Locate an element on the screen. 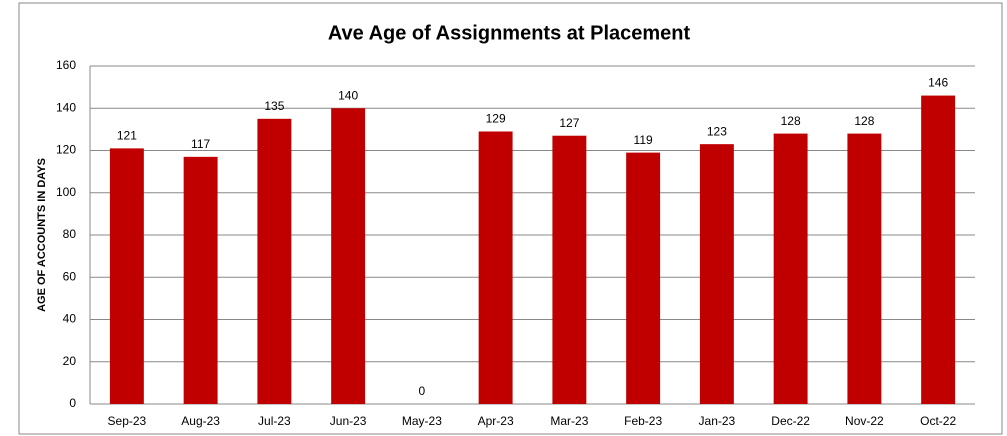  x-tick-label: Oct-22 is located at coordinates (938, 421).